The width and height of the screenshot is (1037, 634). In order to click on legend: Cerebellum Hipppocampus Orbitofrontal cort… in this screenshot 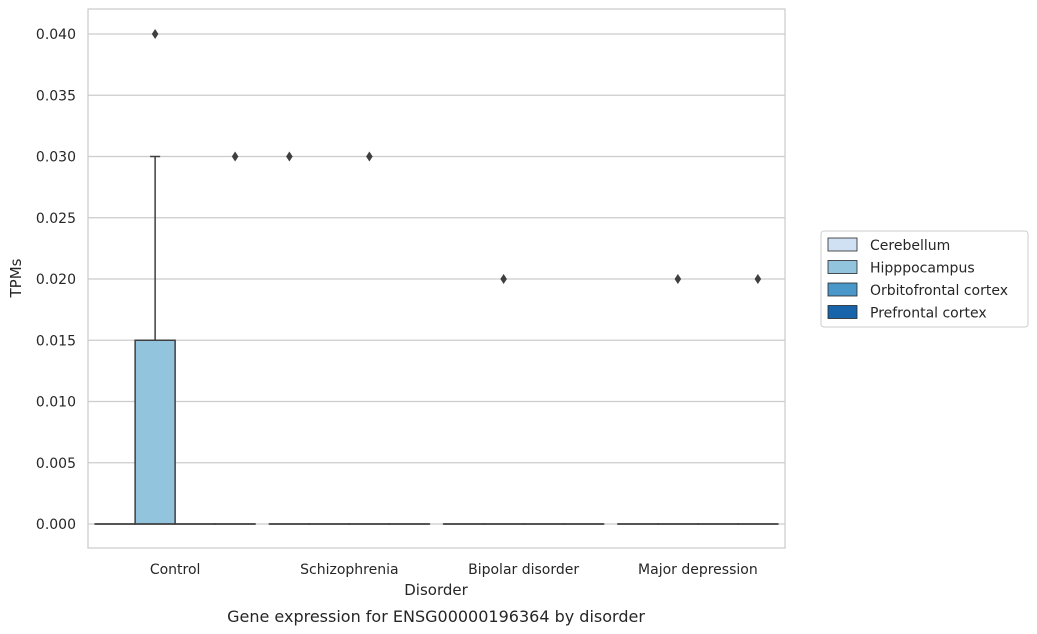, I will do `click(924, 279)`.